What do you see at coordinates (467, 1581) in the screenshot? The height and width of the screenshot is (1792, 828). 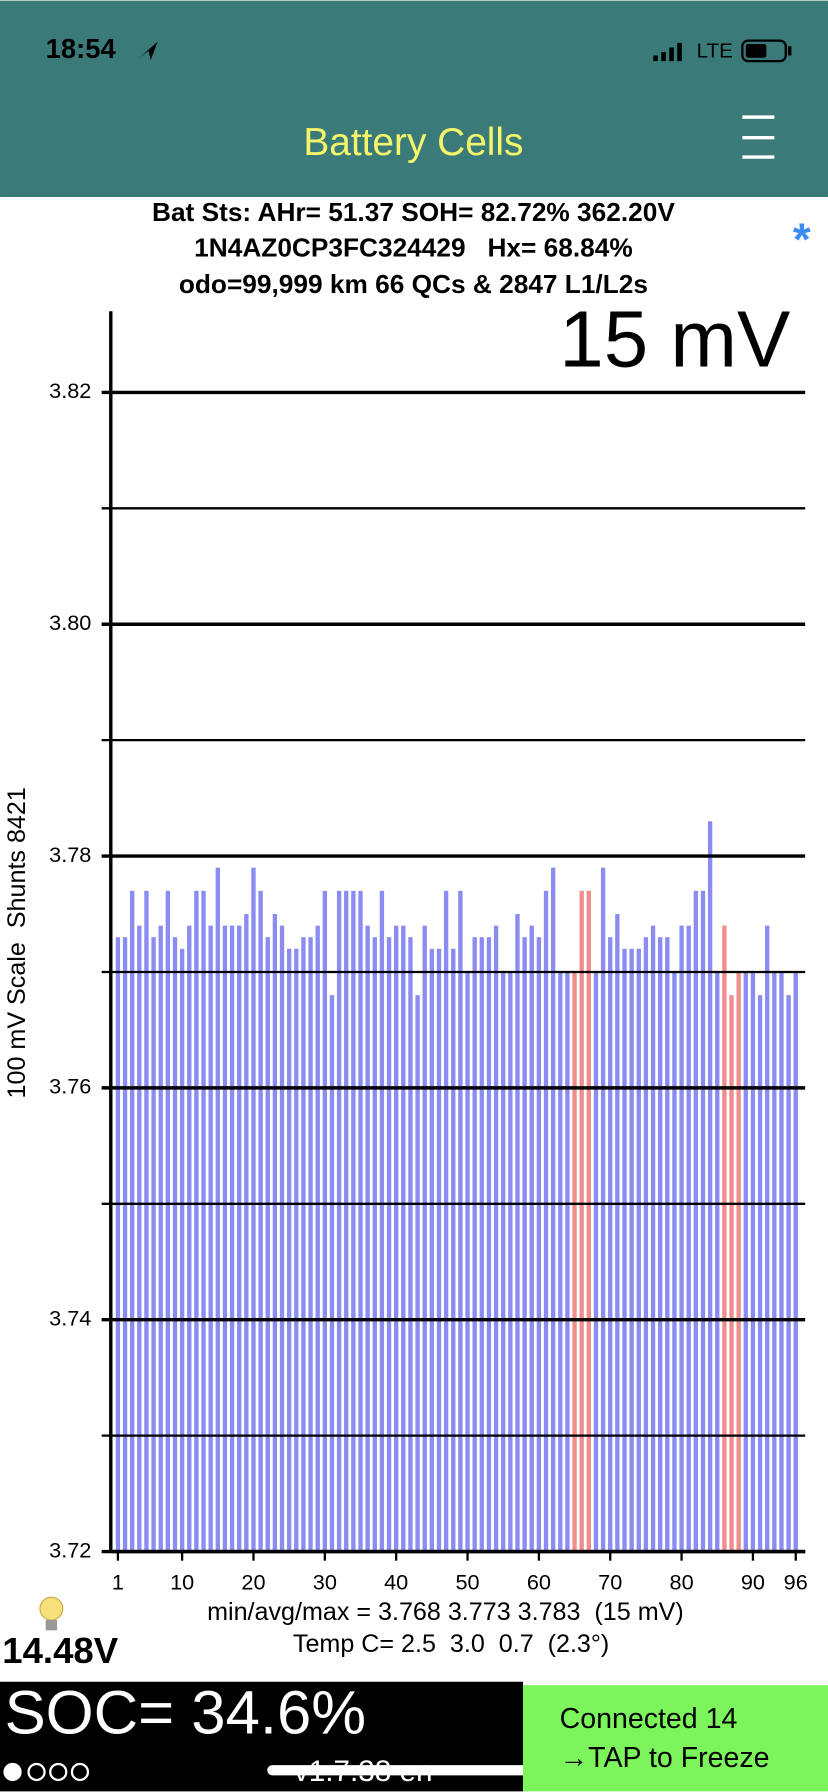 I see `x-tick-label: 50` at bounding box center [467, 1581].